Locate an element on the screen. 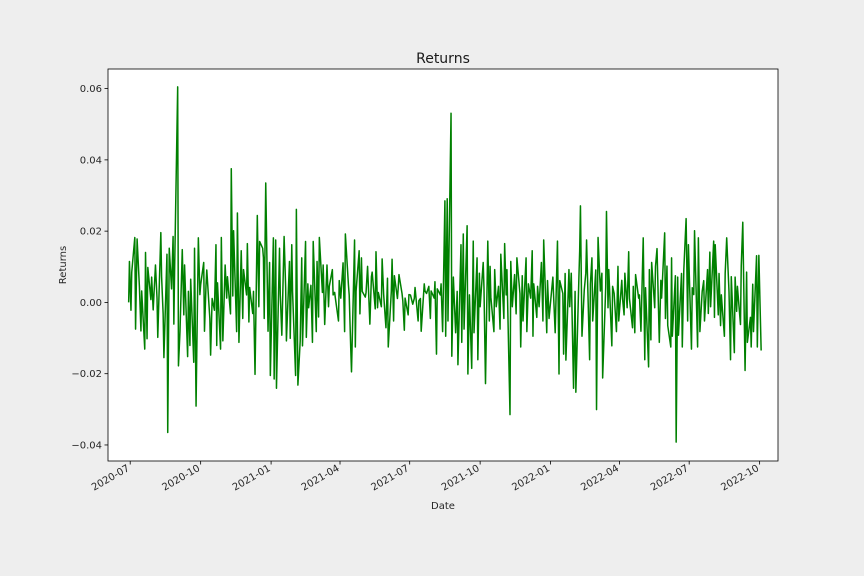 The width and height of the screenshot is (864, 576). y-axis-ticks: 0.06 0.04 0.02 0.00 −0.02 −0.04 is located at coordinates (89, 267).